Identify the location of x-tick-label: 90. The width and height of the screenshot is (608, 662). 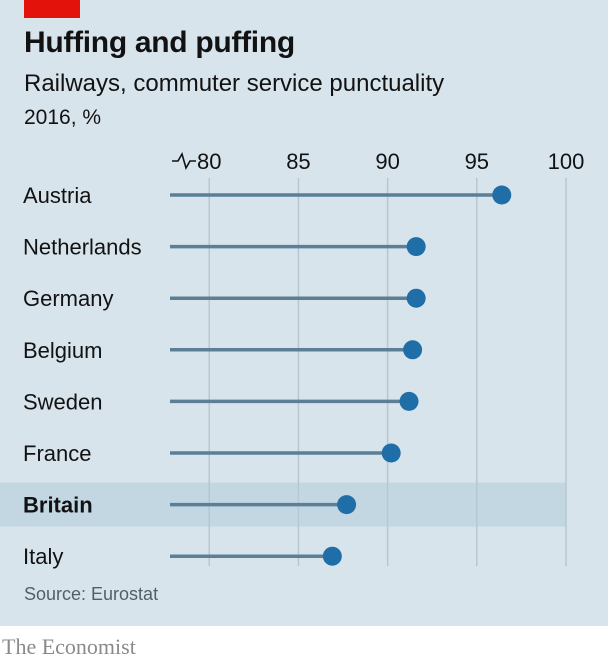
(387, 161).